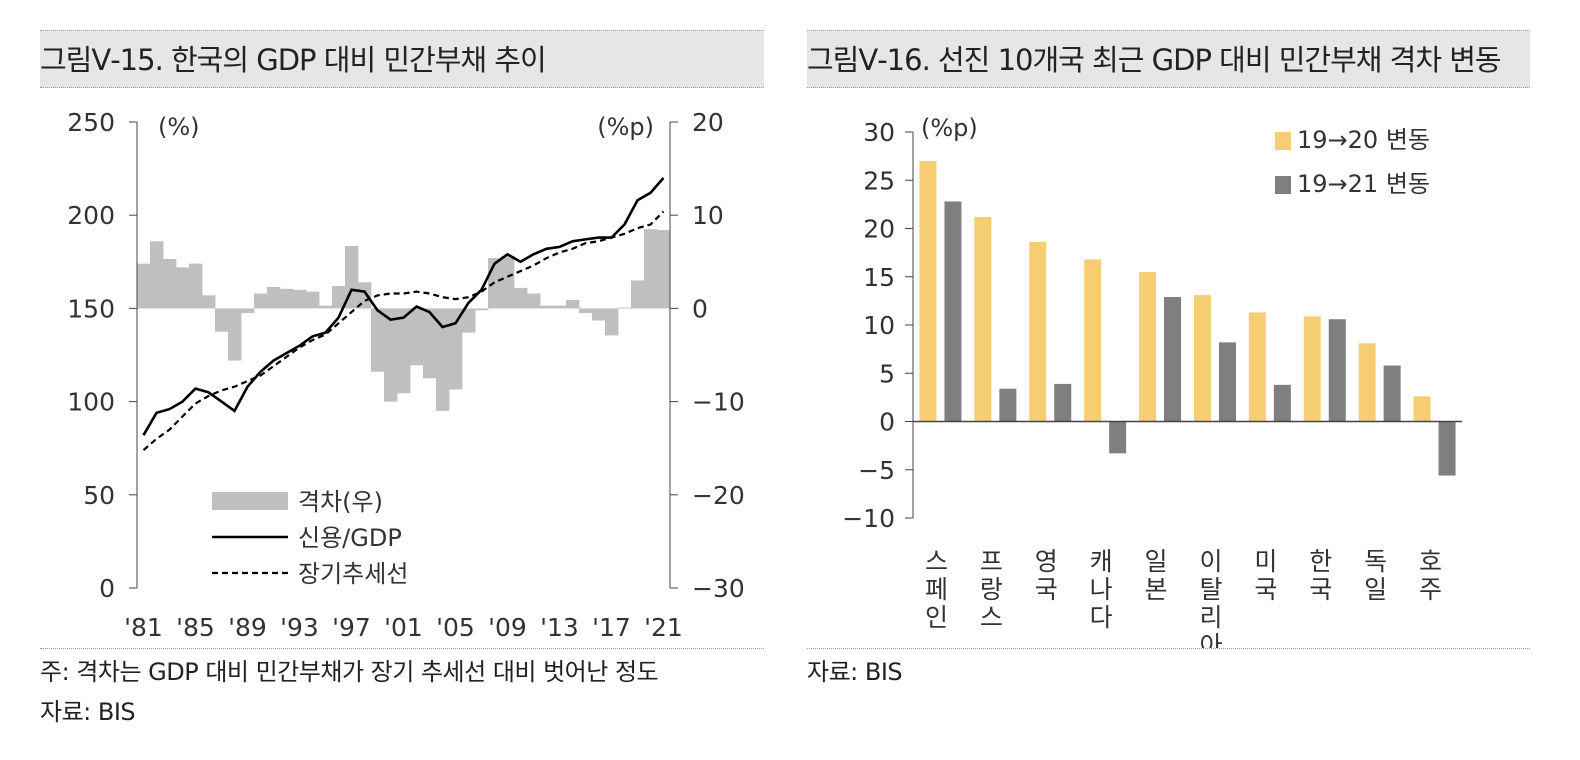  What do you see at coordinates (99, 495) in the screenshot?
I see `left-y-tick-label: 50` at bounding box center [99, 495].